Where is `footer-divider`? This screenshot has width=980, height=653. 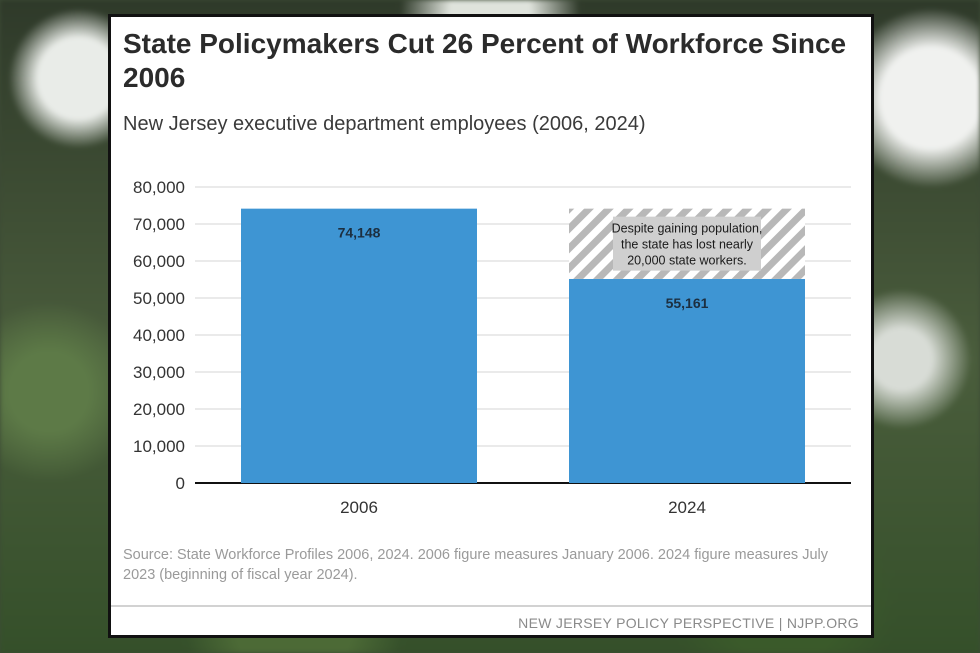
footer-divider is located at coordinates (491, 606).